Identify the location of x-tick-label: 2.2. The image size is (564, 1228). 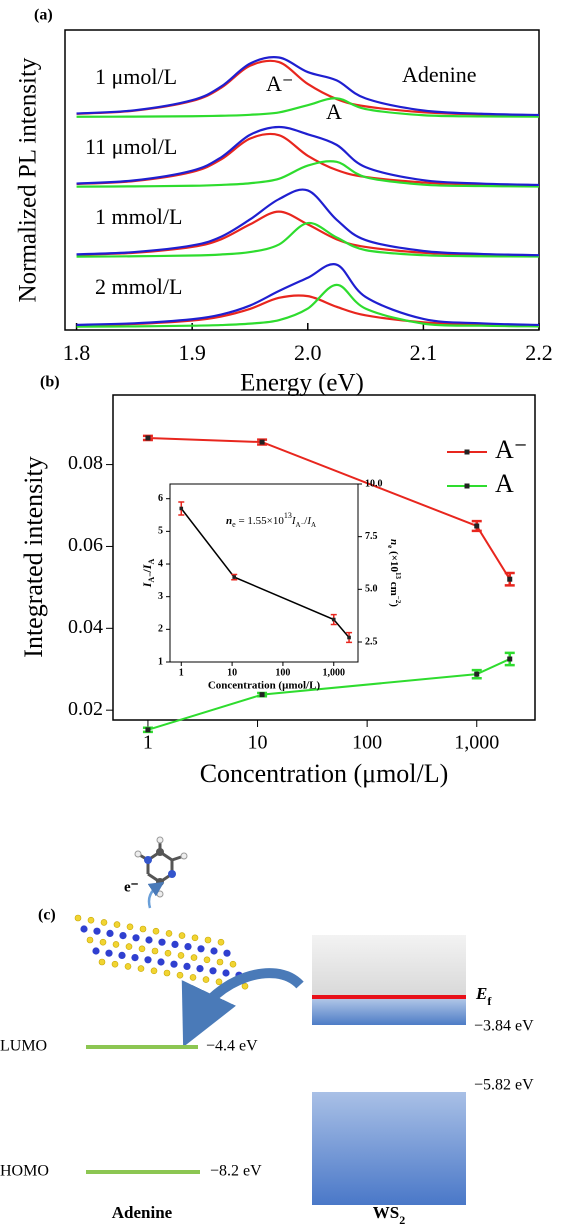
(539, 352).